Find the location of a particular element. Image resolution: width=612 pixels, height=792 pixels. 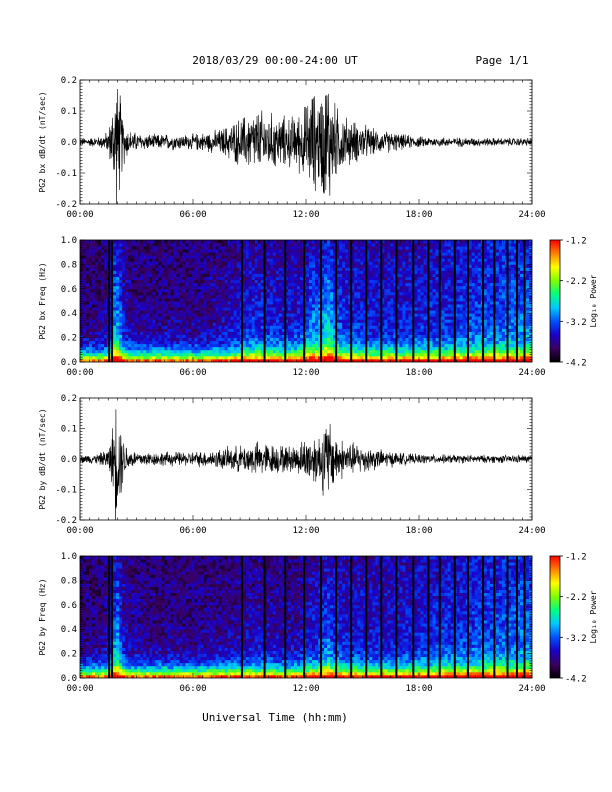

y-axis-label: PG2 by dB/dt (nT/sec) is located at coordinates (42, 458).